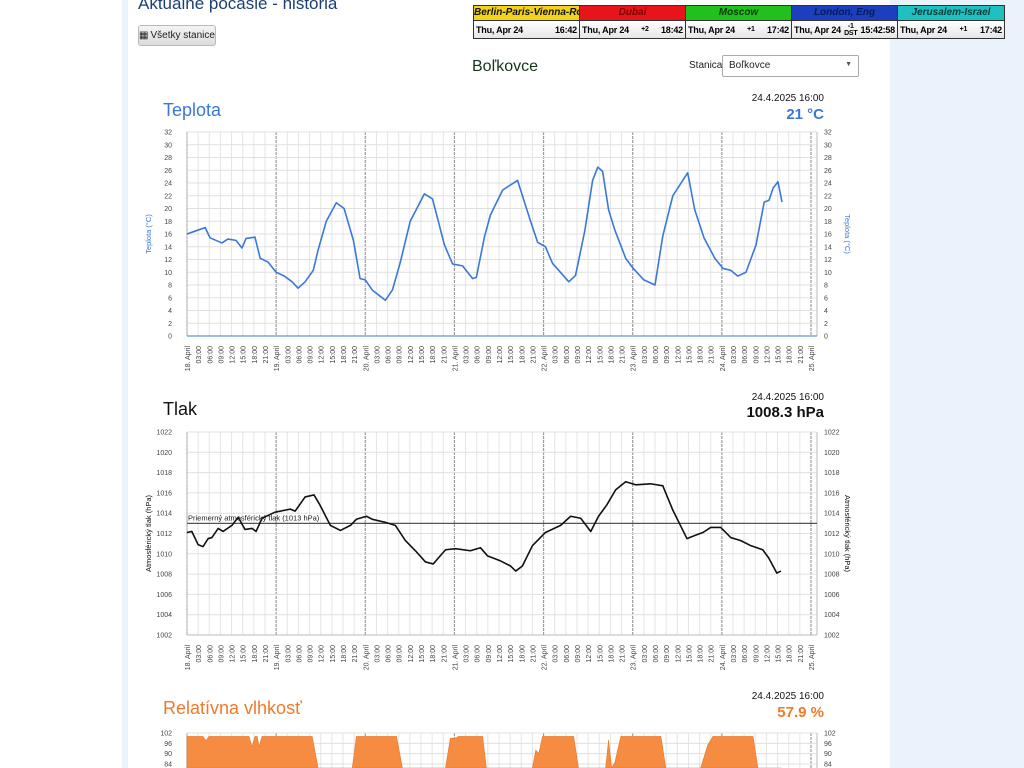 Image resolution: width=1024 pixels, height=768 pixels. I want to click on all-stations-label: Všetky stanice, so click(182, 35).